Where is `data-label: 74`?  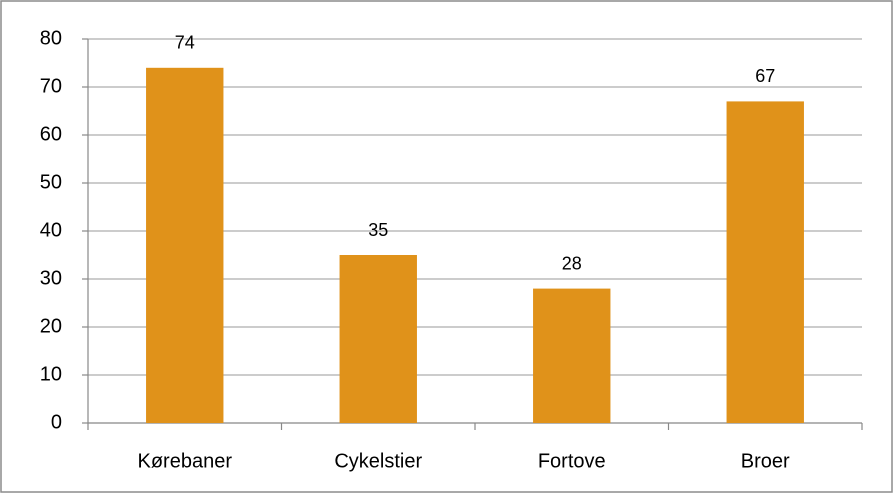 data-label: 74 is located at coordinates (185, 43).